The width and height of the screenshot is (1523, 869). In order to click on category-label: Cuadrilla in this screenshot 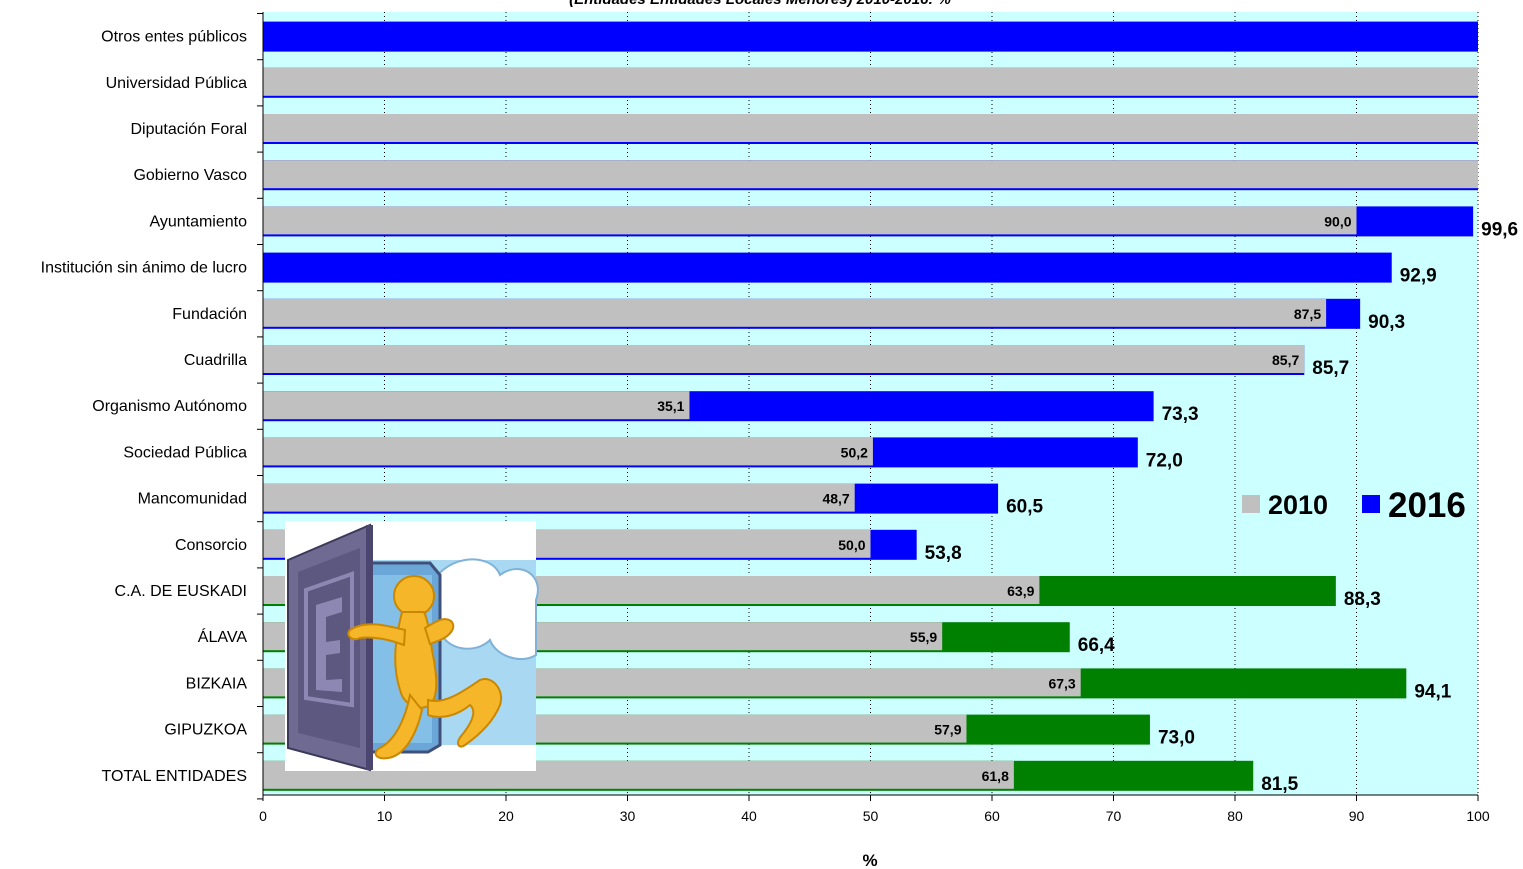, I will do `click(215, 360)`.